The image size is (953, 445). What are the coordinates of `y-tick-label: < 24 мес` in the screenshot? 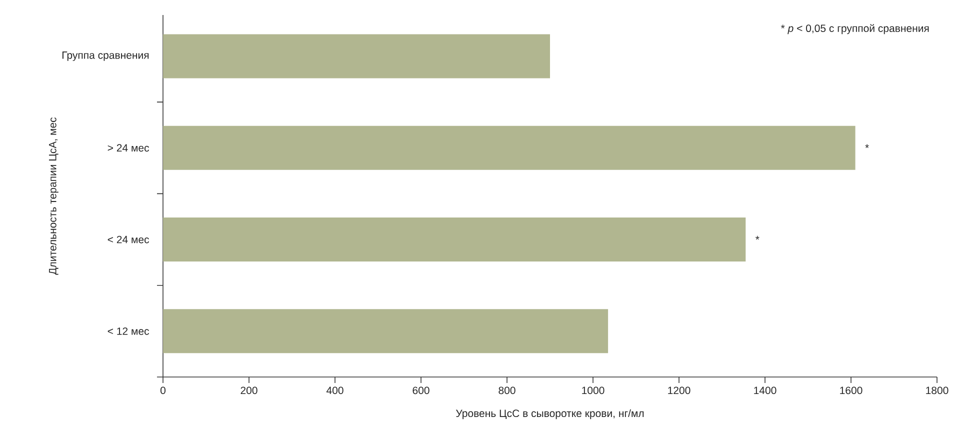 It's located at (129, 240).